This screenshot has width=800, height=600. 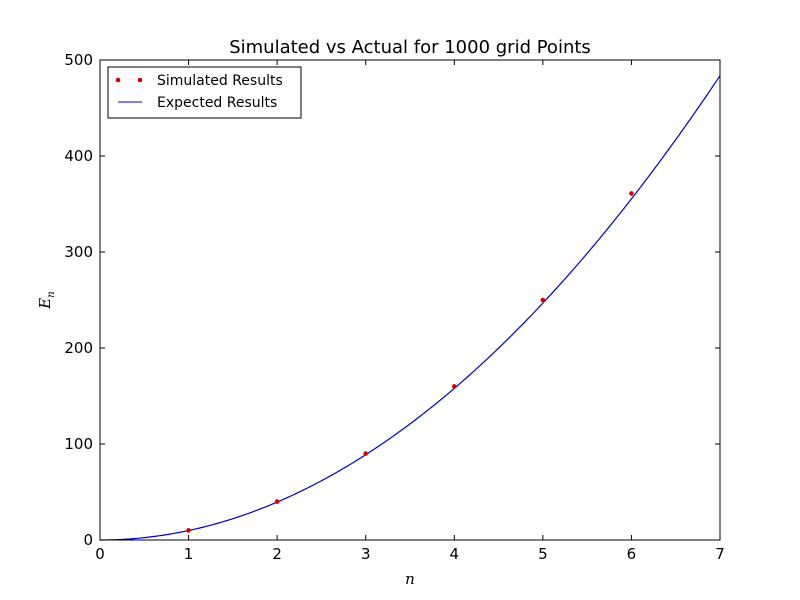 I want to click on x-tick-label-4: 4, so click(x=455, y=554).